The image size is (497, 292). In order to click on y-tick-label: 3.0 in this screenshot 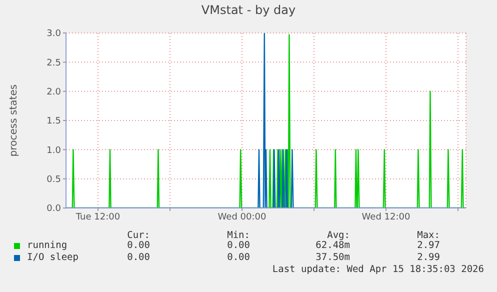, I will do `click(54, 34)`.